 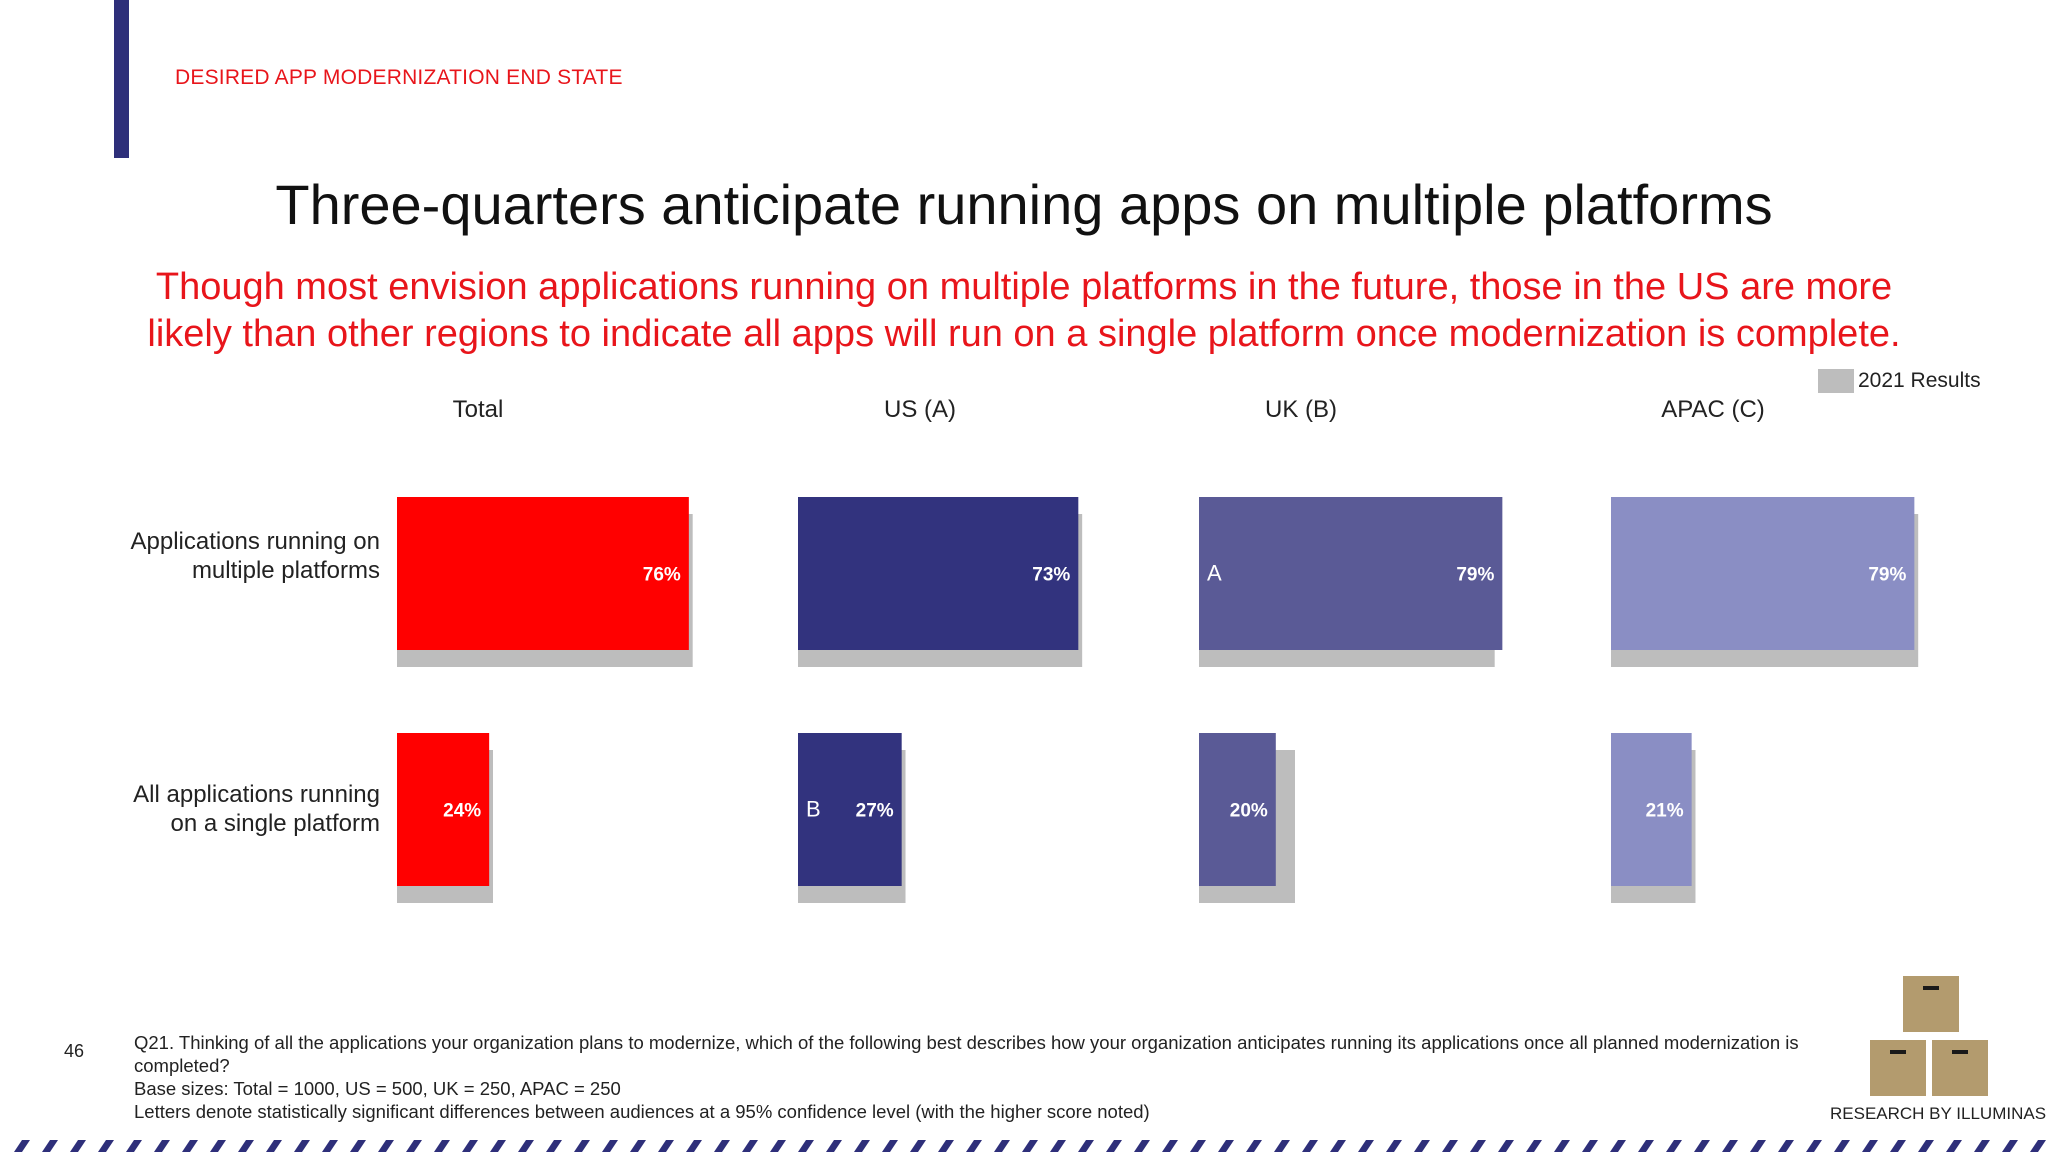 What do you see at coordinates (74, 1051) in the screenshot?
I see `page-number: 46` at bounding box center [74, 1051].